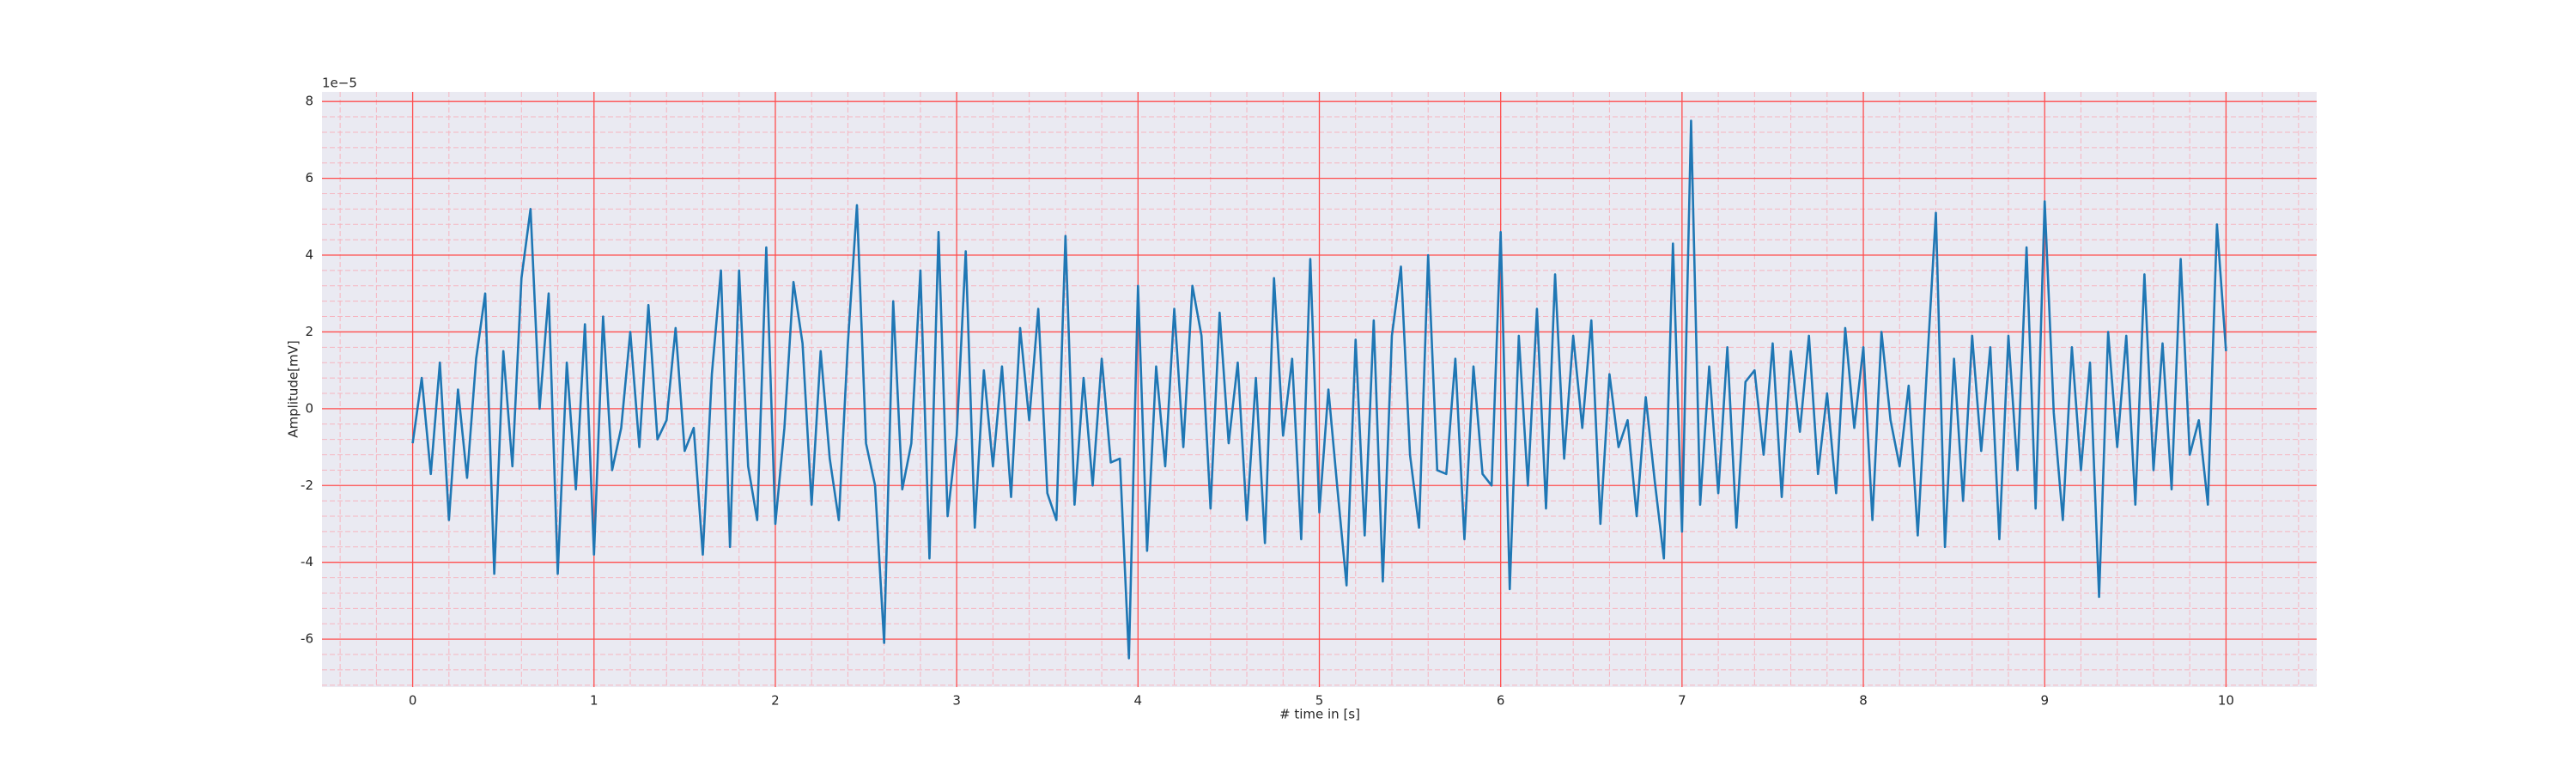 This screenshot has height=773, width=2576. I want to click on x-tick-label: 4, so click(1138, 701).